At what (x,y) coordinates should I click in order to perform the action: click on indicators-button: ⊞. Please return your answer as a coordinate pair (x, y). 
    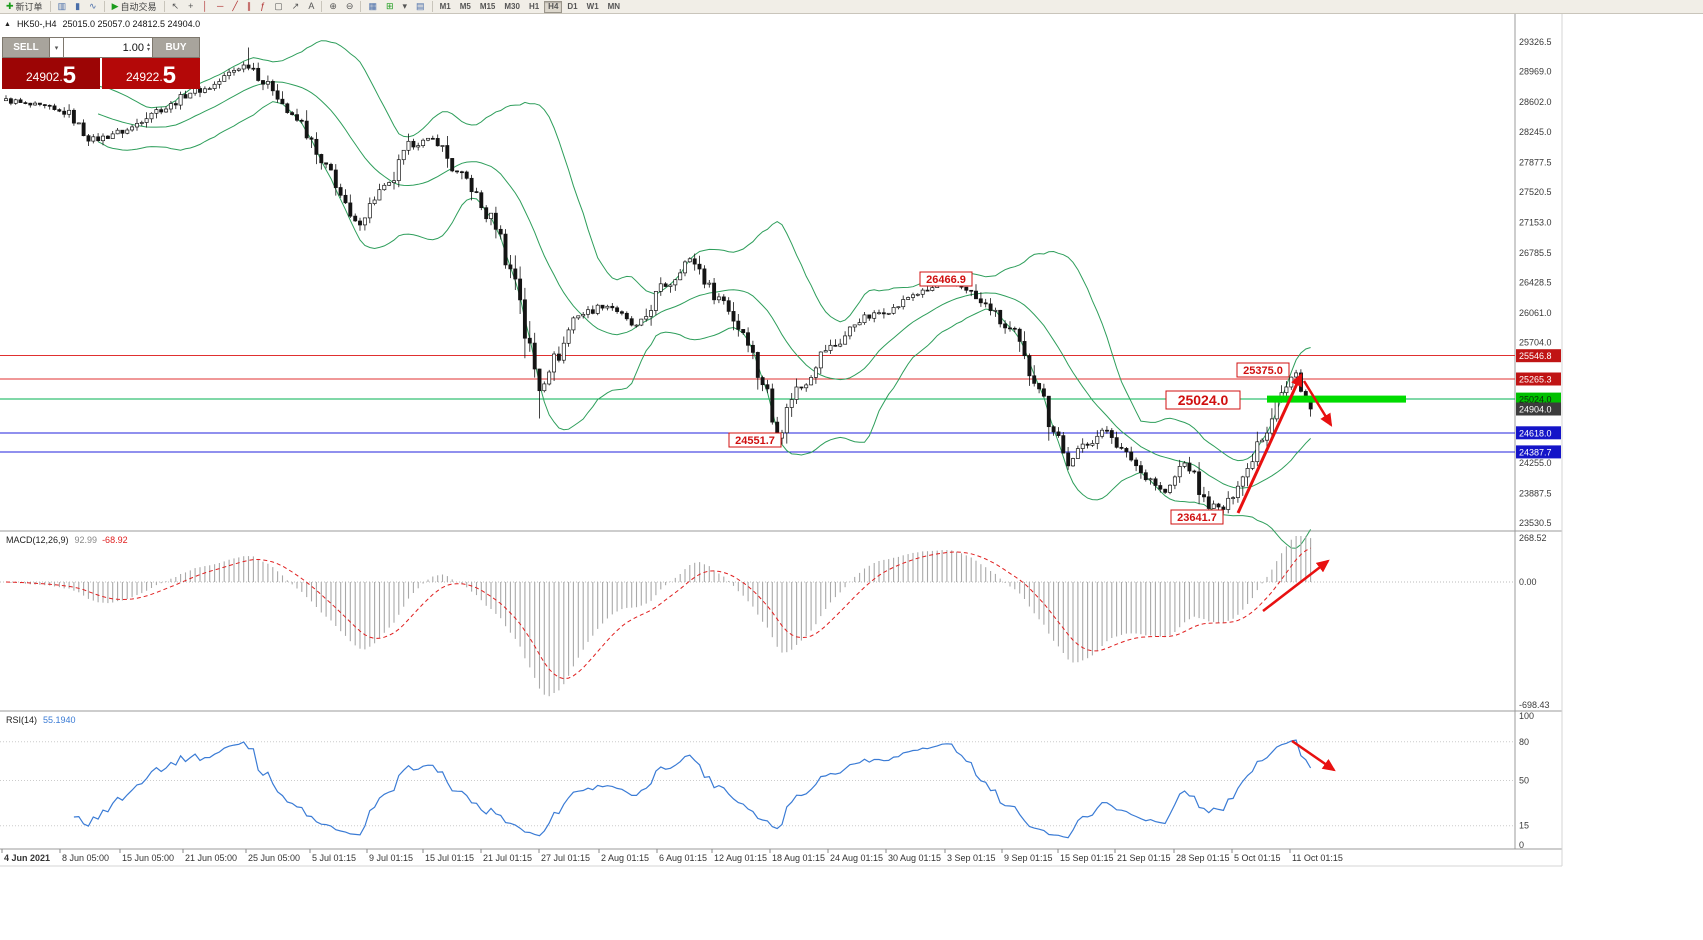
    Looking at the image, I should click on (390, 7).